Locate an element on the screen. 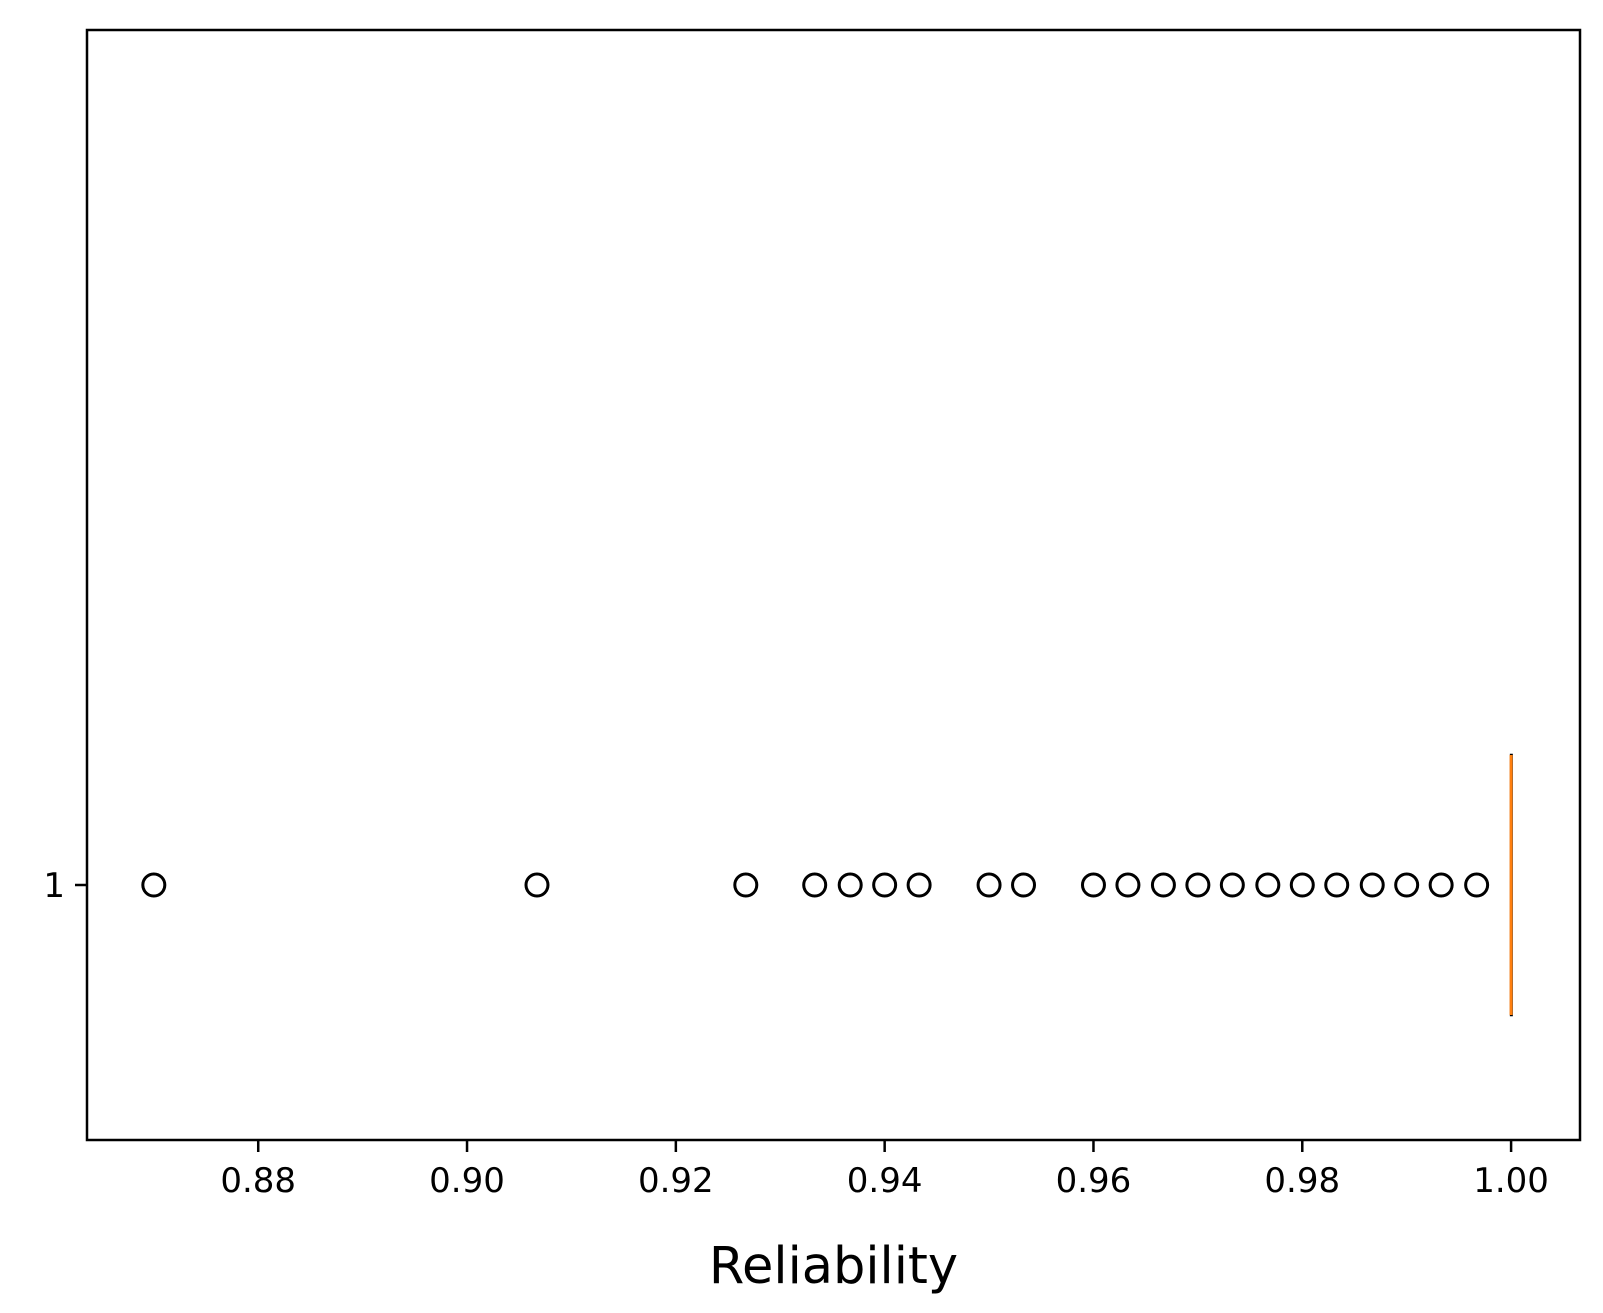 The image size is (1603, 1313). x-tick-label: 0.92 is located at coordinates (676, 1181).